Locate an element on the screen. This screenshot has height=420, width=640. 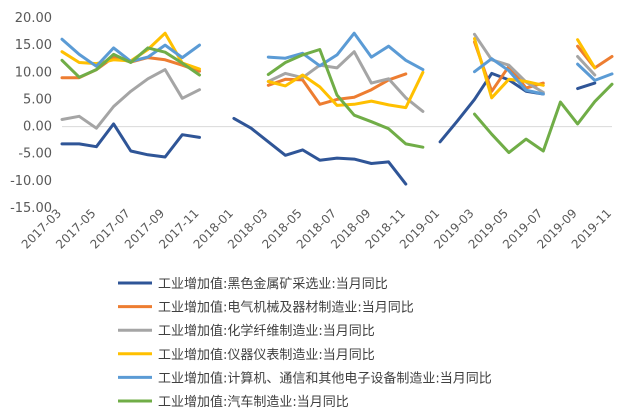
legend-label: 工业增加值:仪器仪表制造业:当月同比 is located at coordinates (266, 355).